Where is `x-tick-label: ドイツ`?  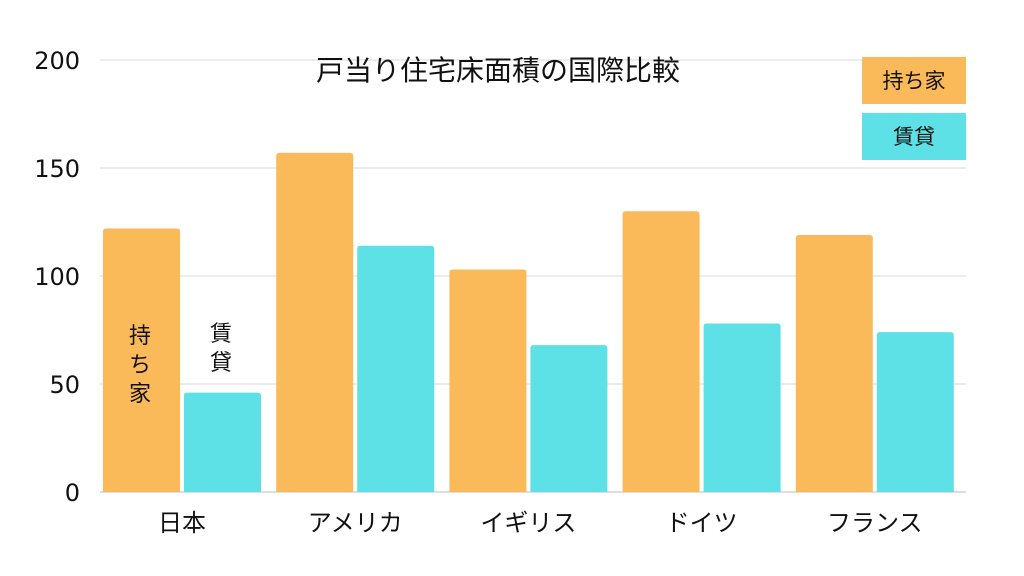
x-tick-label: ドイツ is located at coordinates (702, 523).